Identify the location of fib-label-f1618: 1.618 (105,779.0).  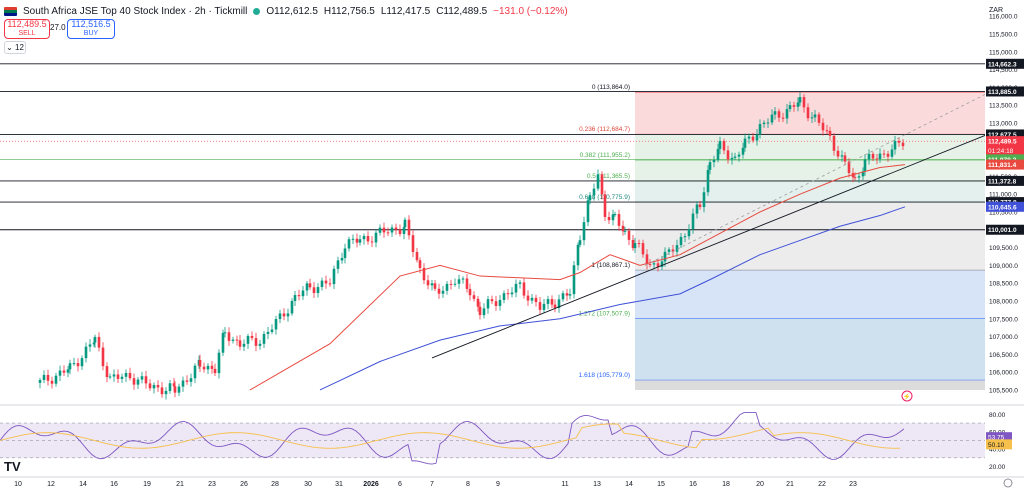
(604, 375).